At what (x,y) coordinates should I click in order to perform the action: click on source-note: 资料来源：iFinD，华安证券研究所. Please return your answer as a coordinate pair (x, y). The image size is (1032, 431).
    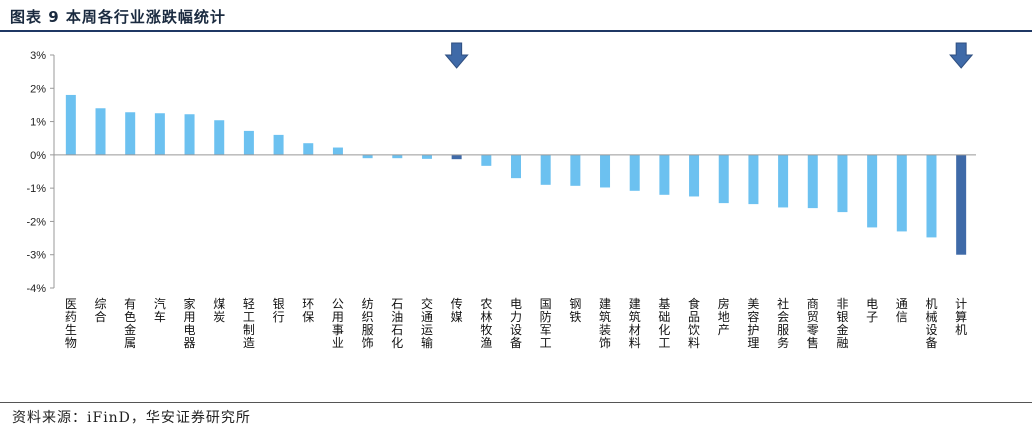
    Looking at the image, I should click on (131, 418).